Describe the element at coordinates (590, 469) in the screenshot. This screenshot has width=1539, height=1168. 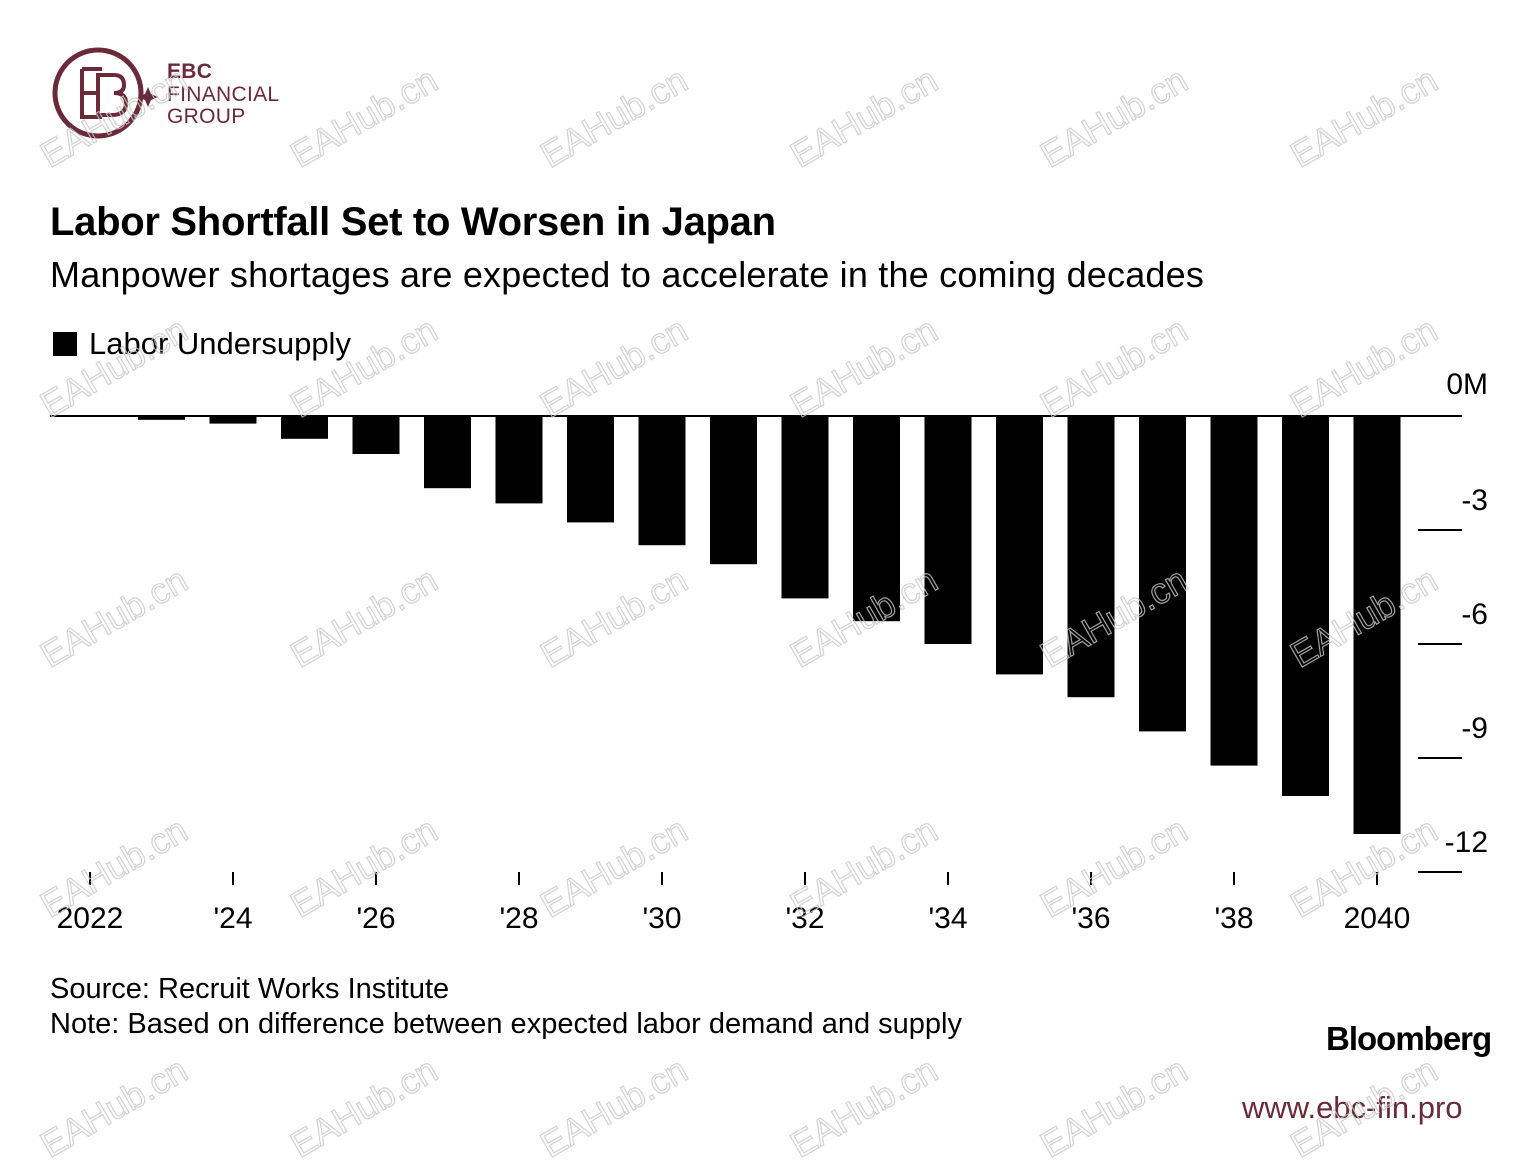
I see `bar-2029` at that location.